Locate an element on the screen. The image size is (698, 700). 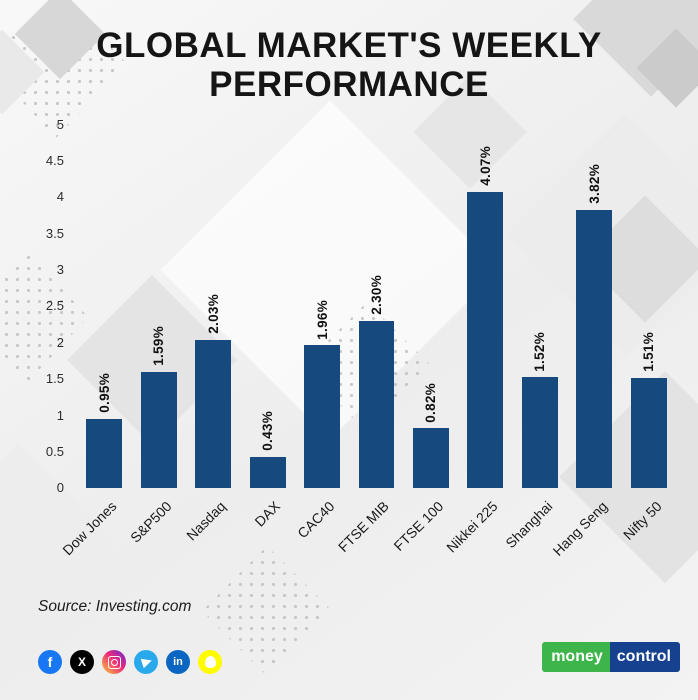
bar-column: 2.03% is located at coordinates (213, 306).